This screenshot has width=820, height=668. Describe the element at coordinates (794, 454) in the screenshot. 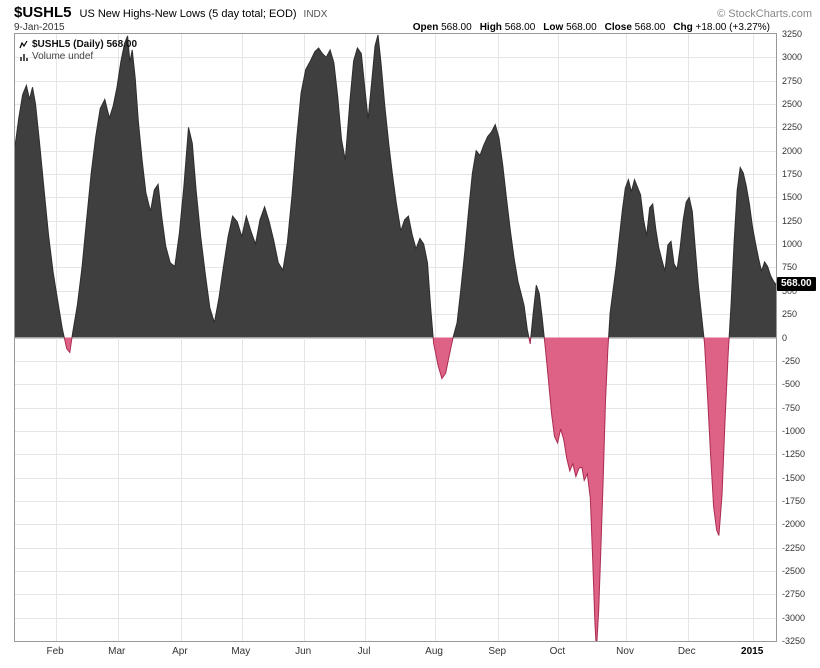

I see `y-axis-tick-label: -1250` at that location.